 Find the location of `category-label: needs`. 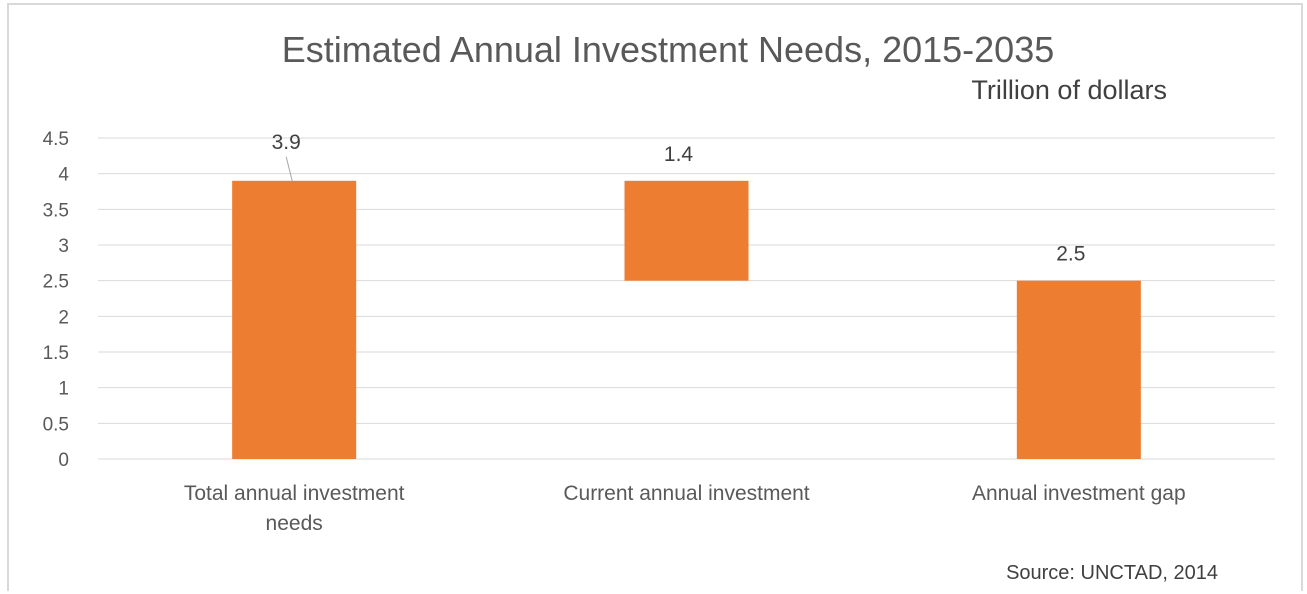

category-label: needs is located at coordinates (294, 523).